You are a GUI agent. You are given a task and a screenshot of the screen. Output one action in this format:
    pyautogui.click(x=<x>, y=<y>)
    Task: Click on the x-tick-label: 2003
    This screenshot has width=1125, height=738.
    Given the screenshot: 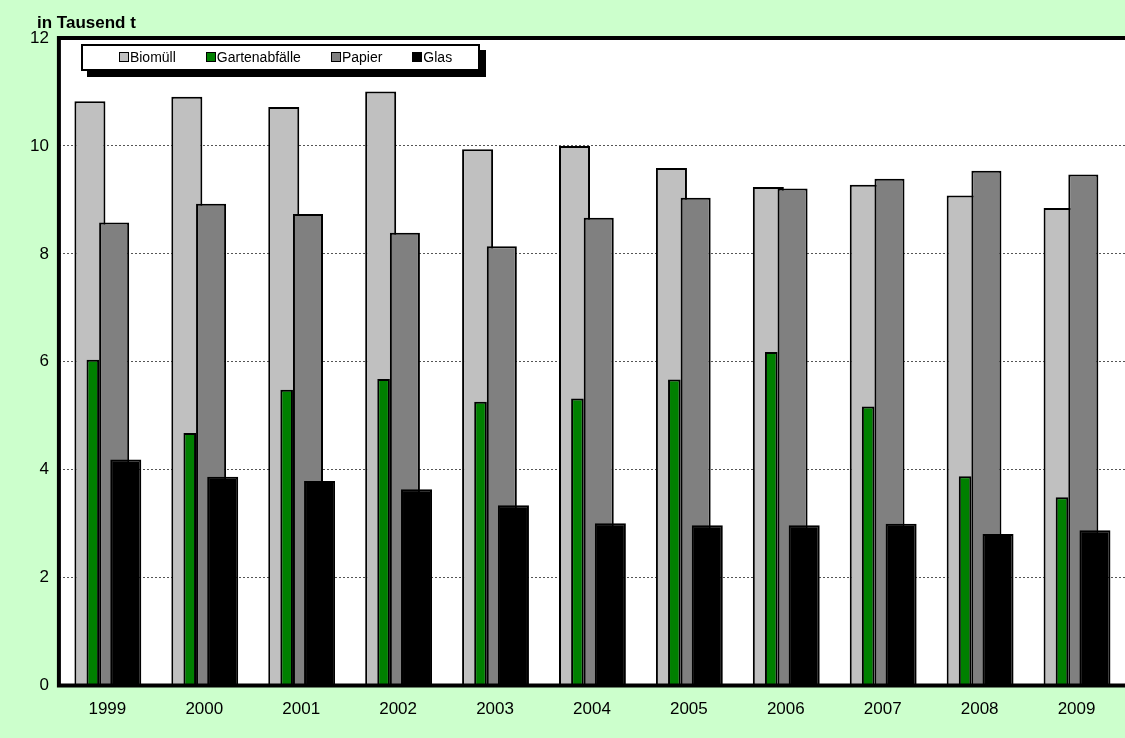 What is the action you would take?
    pyautogui.click(x=495, y=709)
    